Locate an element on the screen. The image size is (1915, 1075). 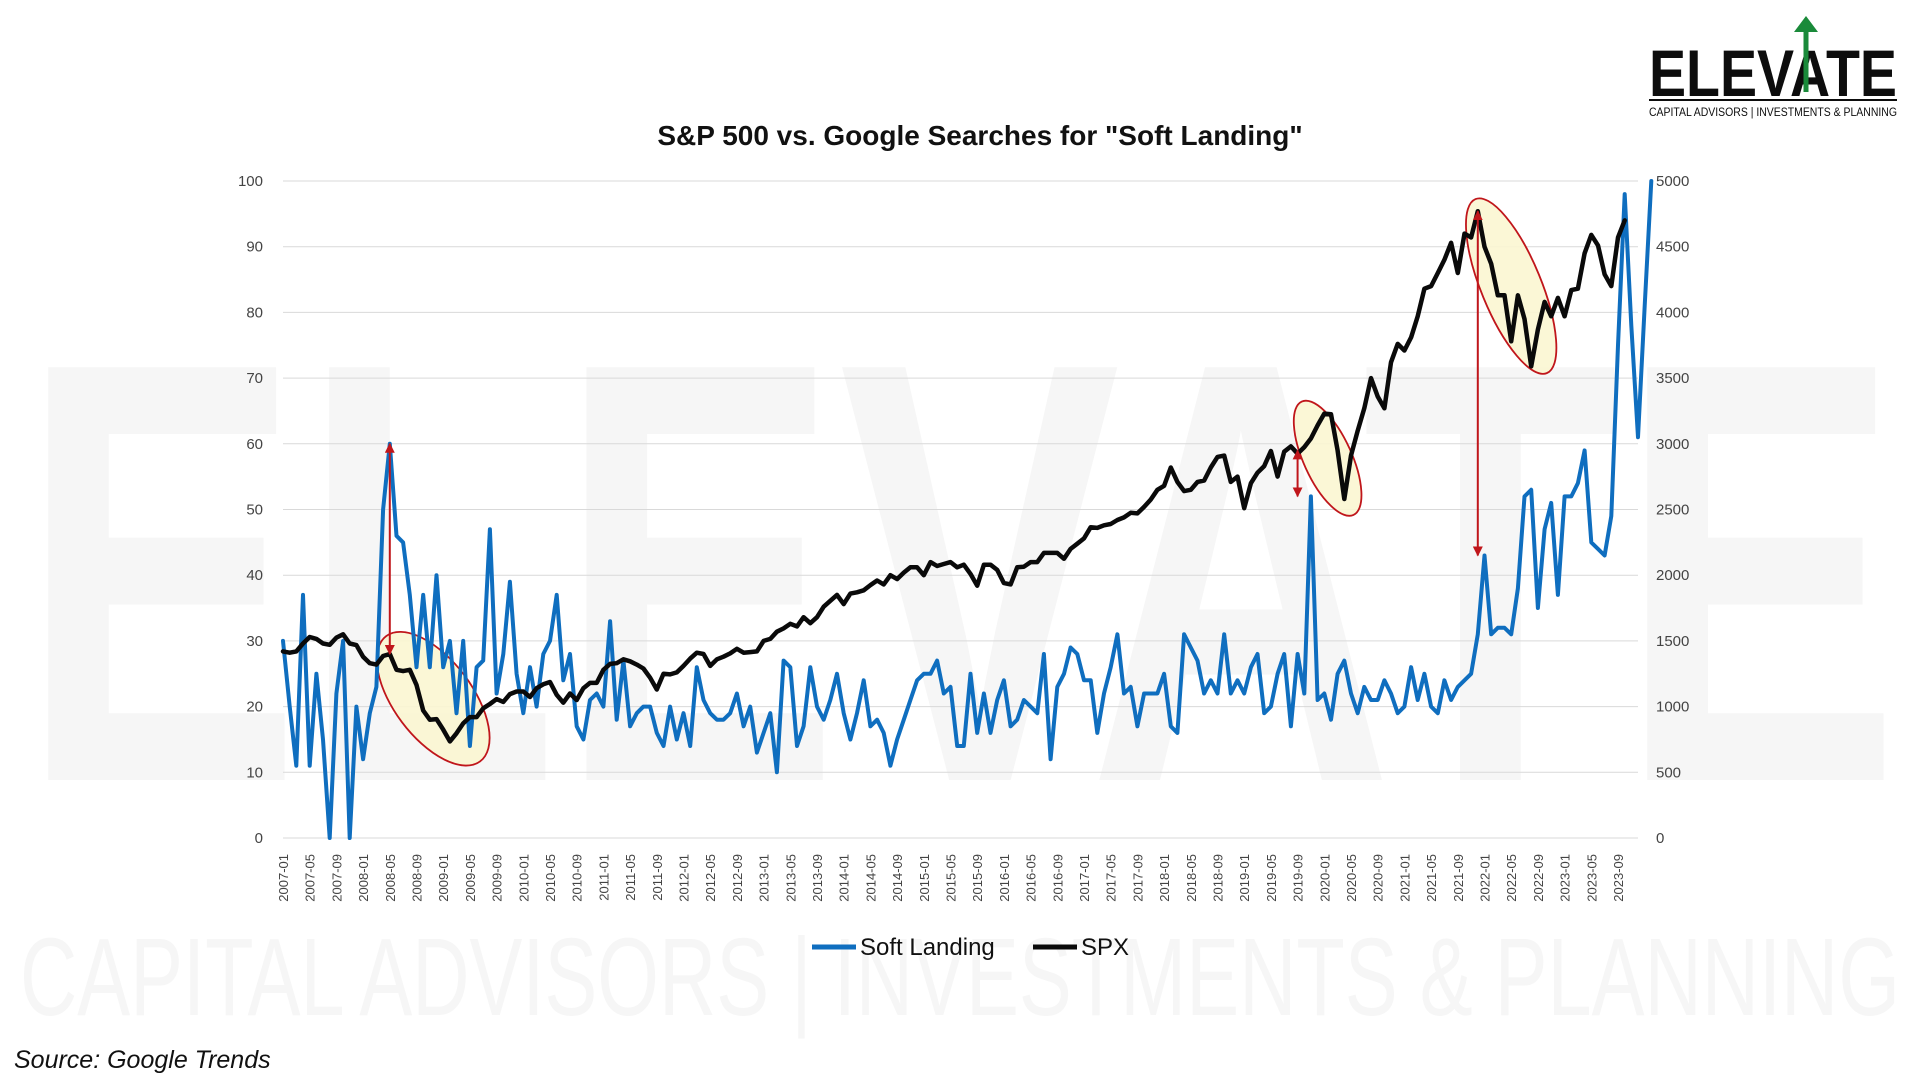
x-tick-label: 2013-01 is located at coordinates (764, 878).